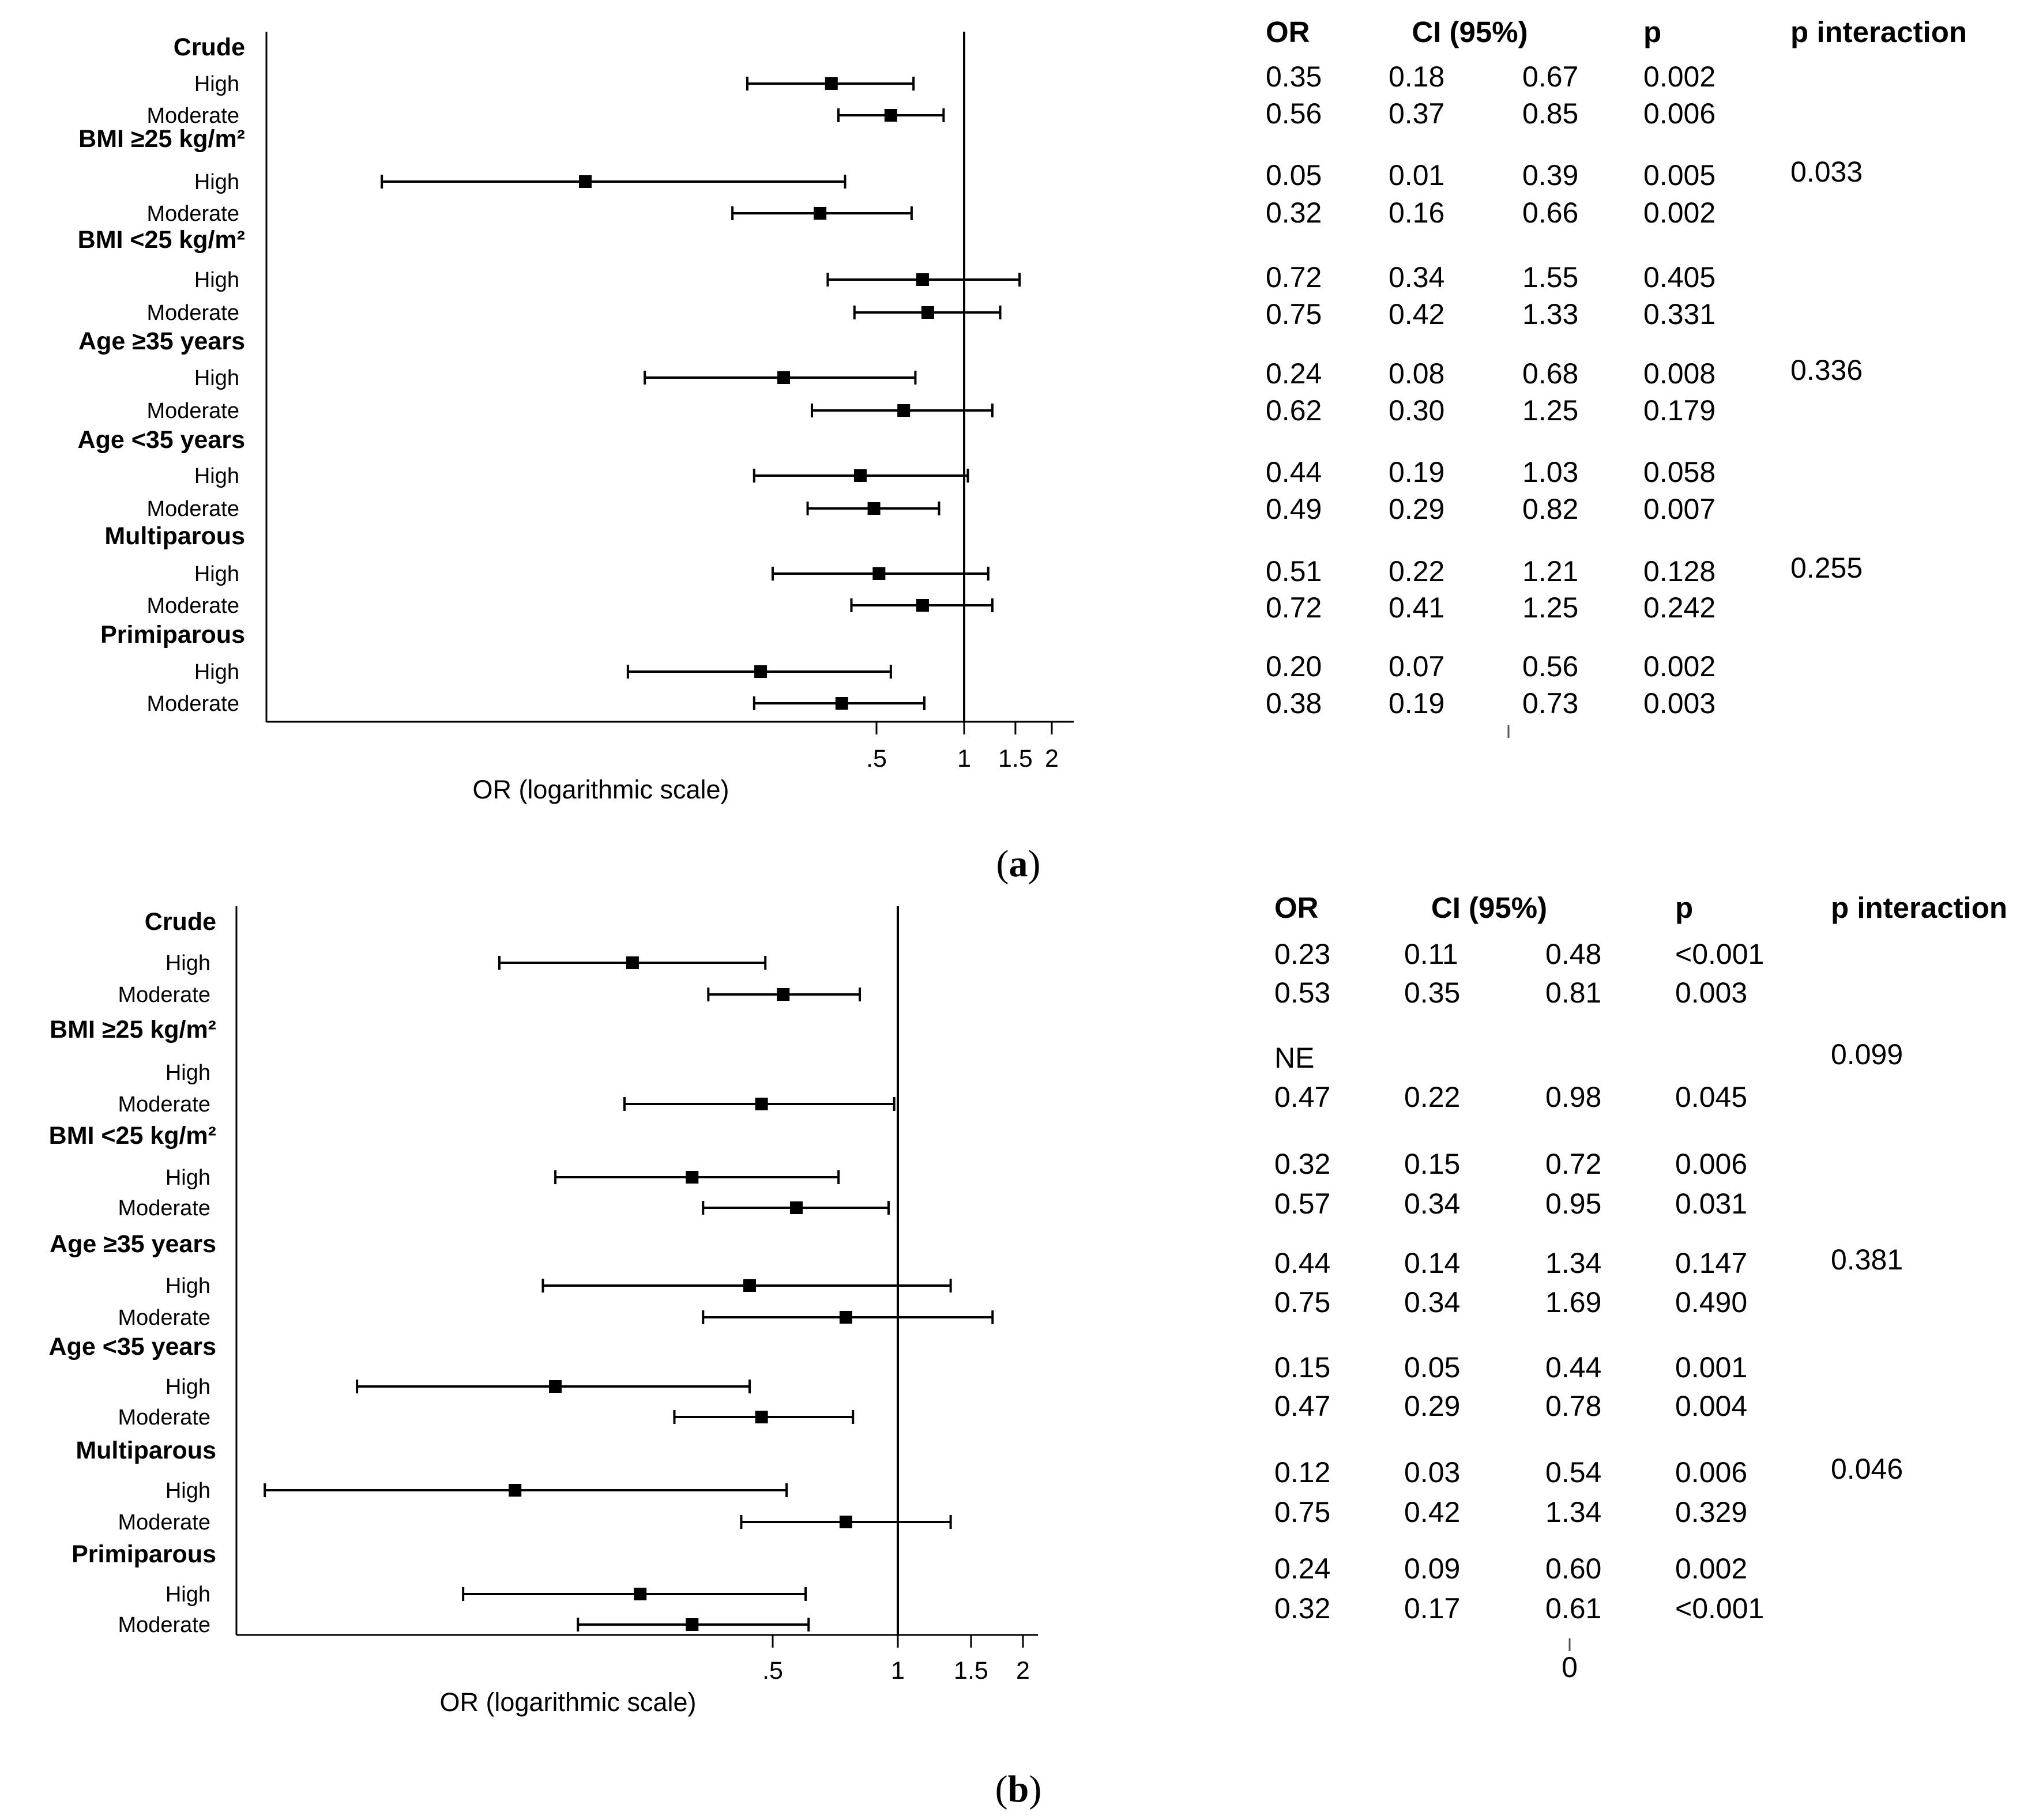 The image size is (2039, 1820). I want to click on group-label: Age ≥35 years, so click(133, 1244).